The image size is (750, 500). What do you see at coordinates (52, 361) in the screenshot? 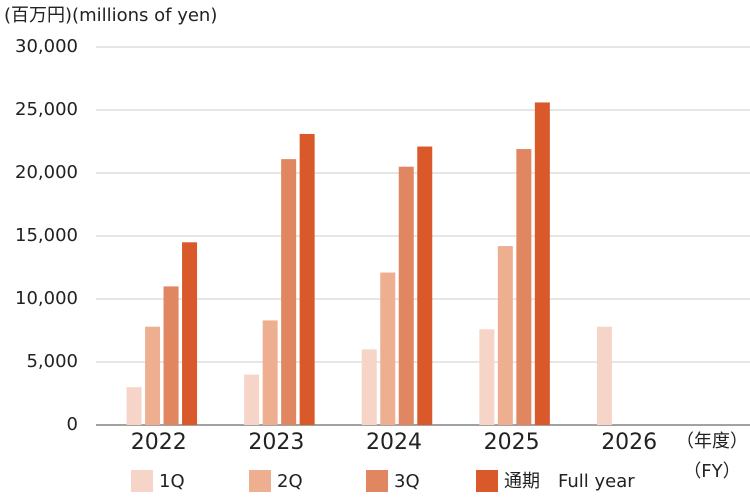
I see `y-tick-label: 5,000` at bounding box center [52, 361].